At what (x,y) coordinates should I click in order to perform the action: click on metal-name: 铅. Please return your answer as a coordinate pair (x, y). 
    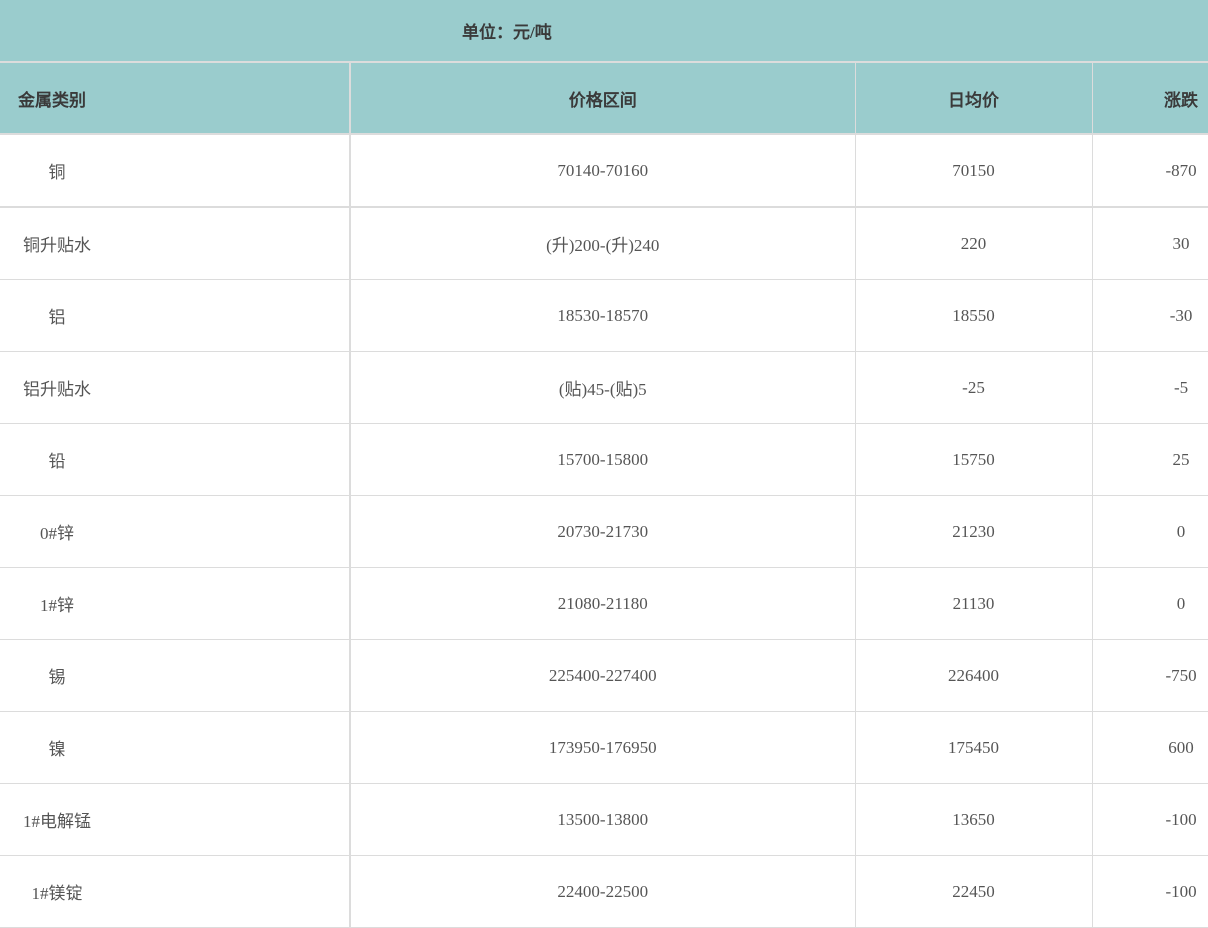
    Looking at the image, I should click on (57, 461).